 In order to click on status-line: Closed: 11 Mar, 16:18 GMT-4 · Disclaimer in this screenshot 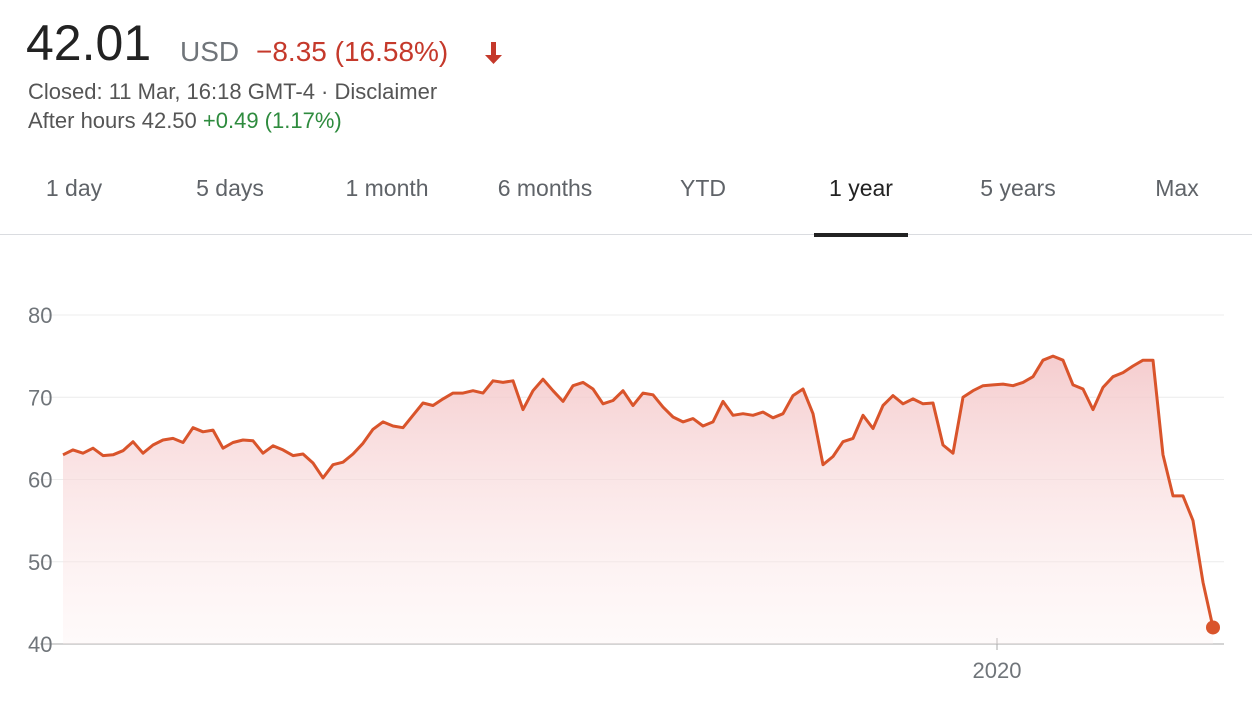, I will do `click(232, 92)`.